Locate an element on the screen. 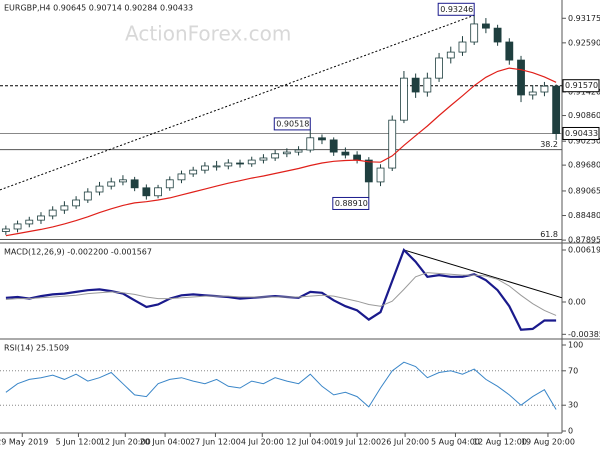  panel-title: MACD(12,26,9) -0.002200 -0.001567 is located at coordinates (78, 252).